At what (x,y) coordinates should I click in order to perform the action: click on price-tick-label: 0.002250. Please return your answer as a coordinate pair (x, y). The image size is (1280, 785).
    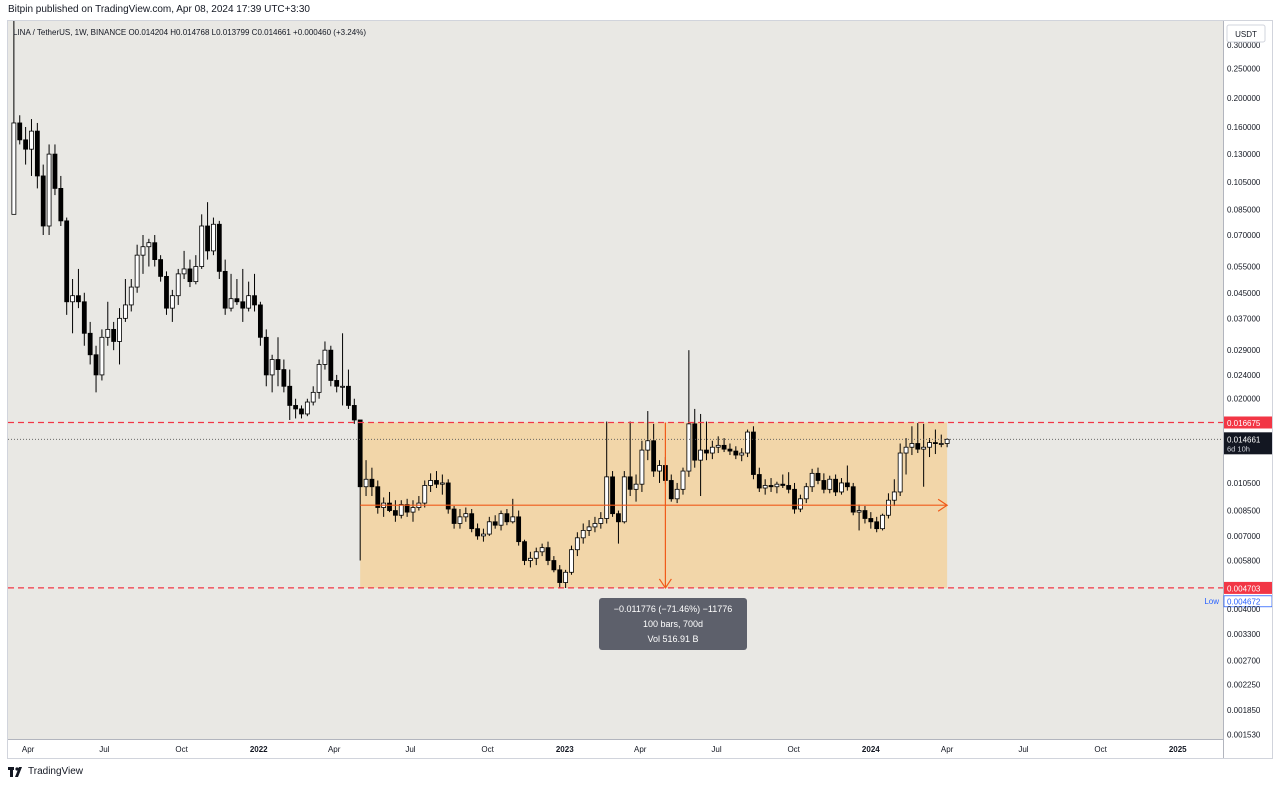
    Looking at the image, I should click on (1244, 684).